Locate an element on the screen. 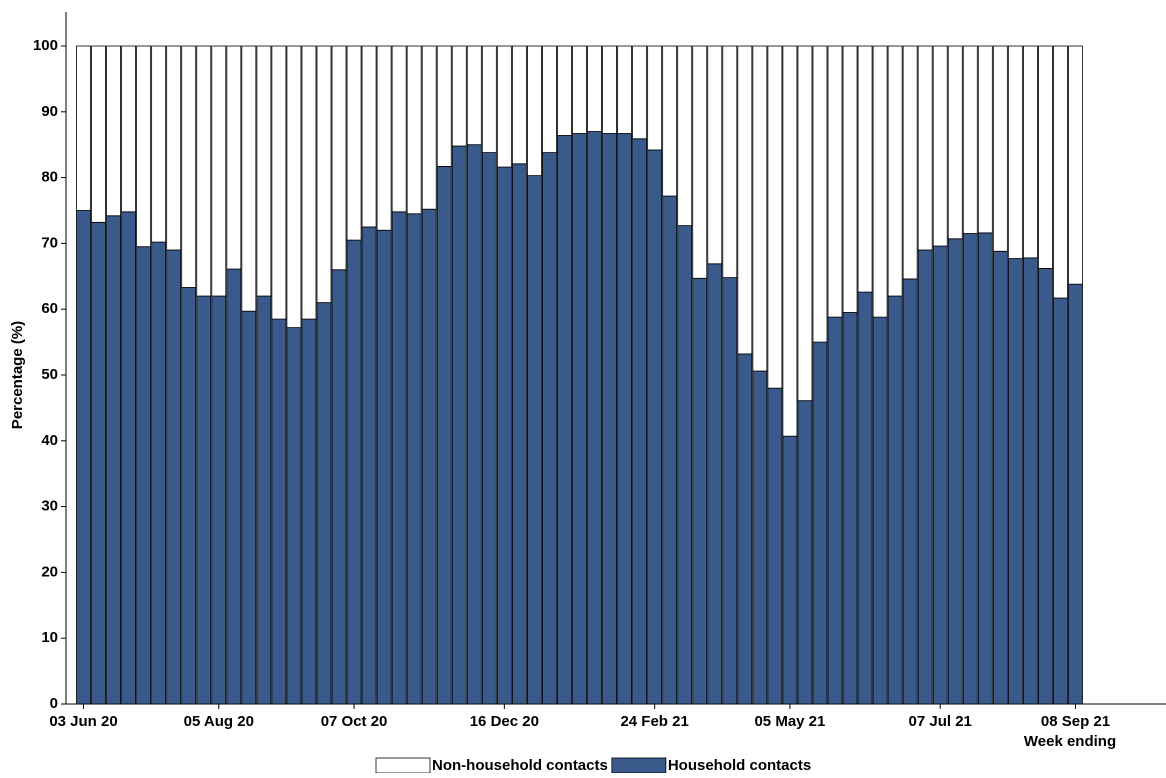 Image resolution: width=1166 pixels, height=778 pixels. x-tick-label: 05 May 21 is located at coordinates (789, 721).